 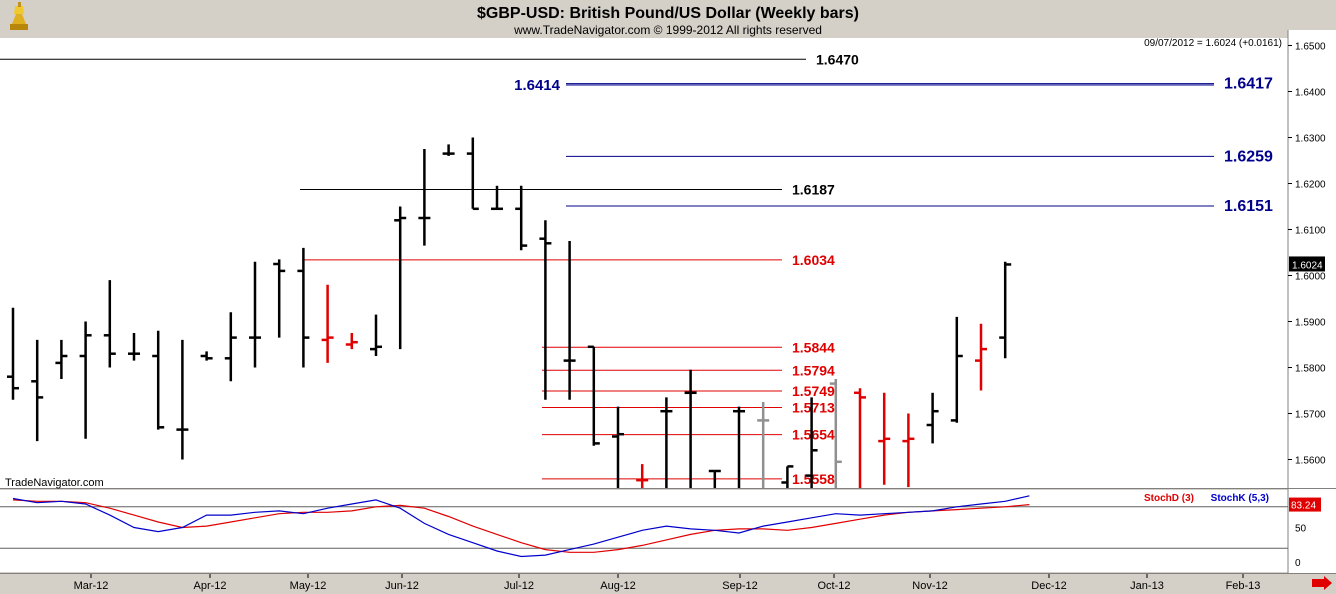 What do you see at coordinates (1213, 43) in the screenshot?
I see `last-quote-readout: 09/07/2012 = 1.6024 (+0.0161)` at bounding box center [1213, 43].